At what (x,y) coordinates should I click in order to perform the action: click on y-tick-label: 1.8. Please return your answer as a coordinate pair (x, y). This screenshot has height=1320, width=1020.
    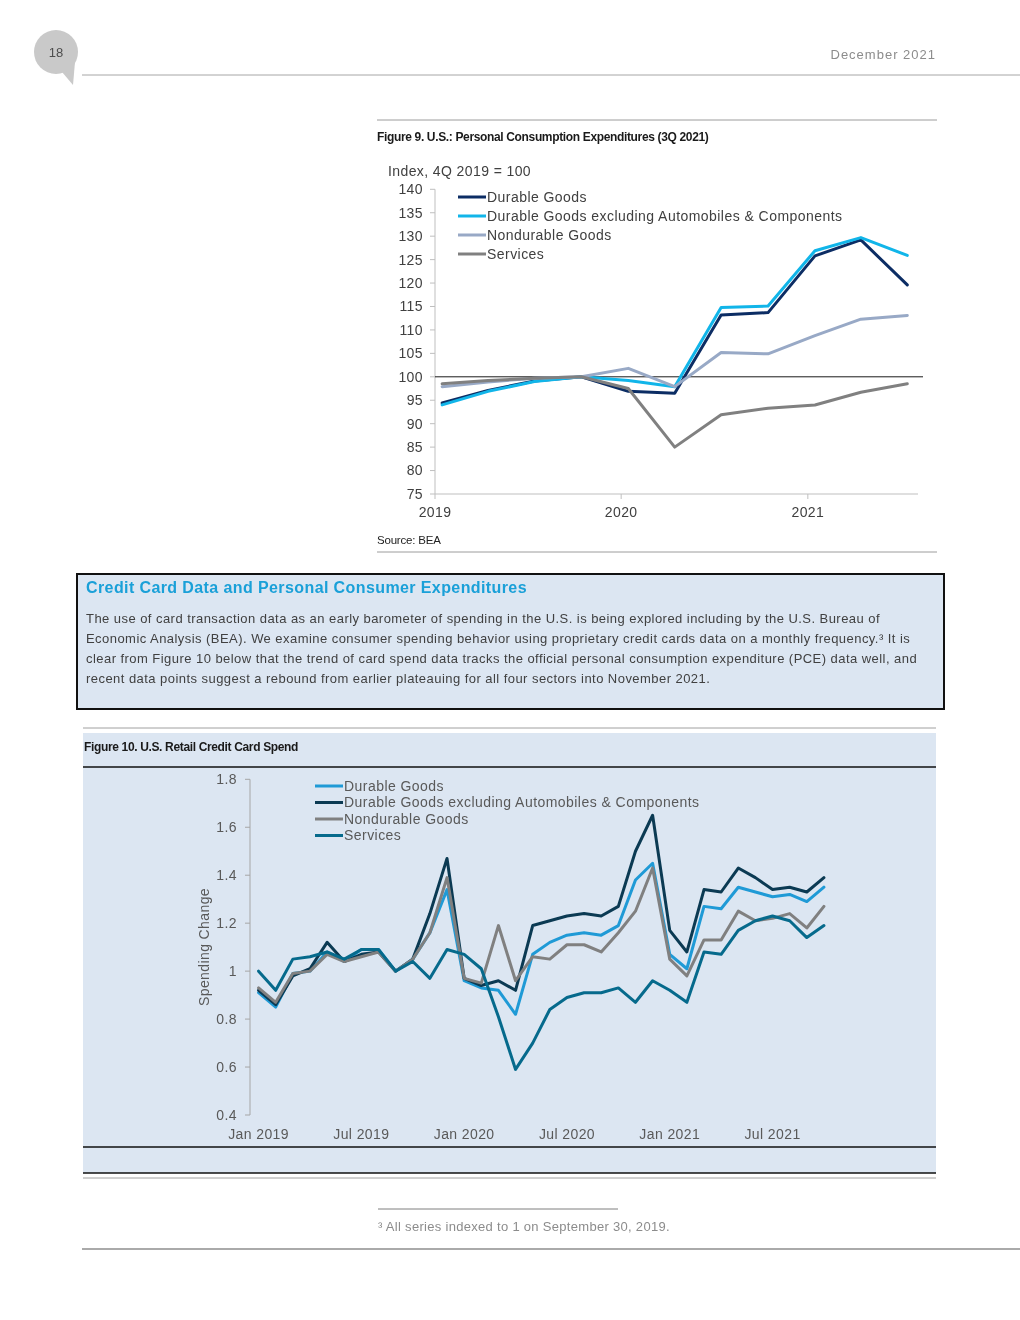
    Looking at the image, I should click on (226, 779).